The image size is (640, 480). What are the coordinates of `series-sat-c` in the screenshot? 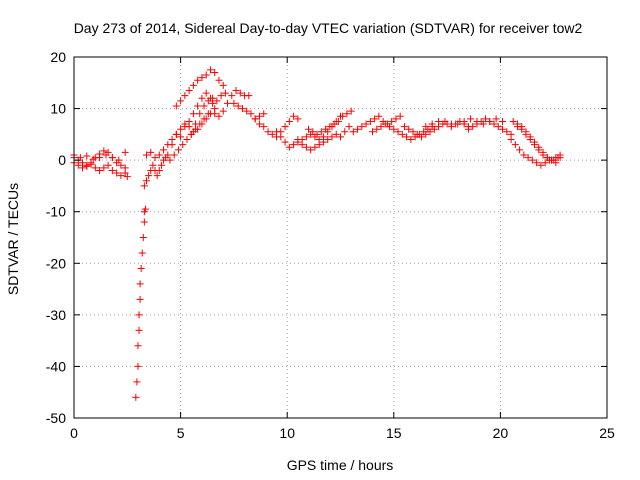 It's located at (99, 156).